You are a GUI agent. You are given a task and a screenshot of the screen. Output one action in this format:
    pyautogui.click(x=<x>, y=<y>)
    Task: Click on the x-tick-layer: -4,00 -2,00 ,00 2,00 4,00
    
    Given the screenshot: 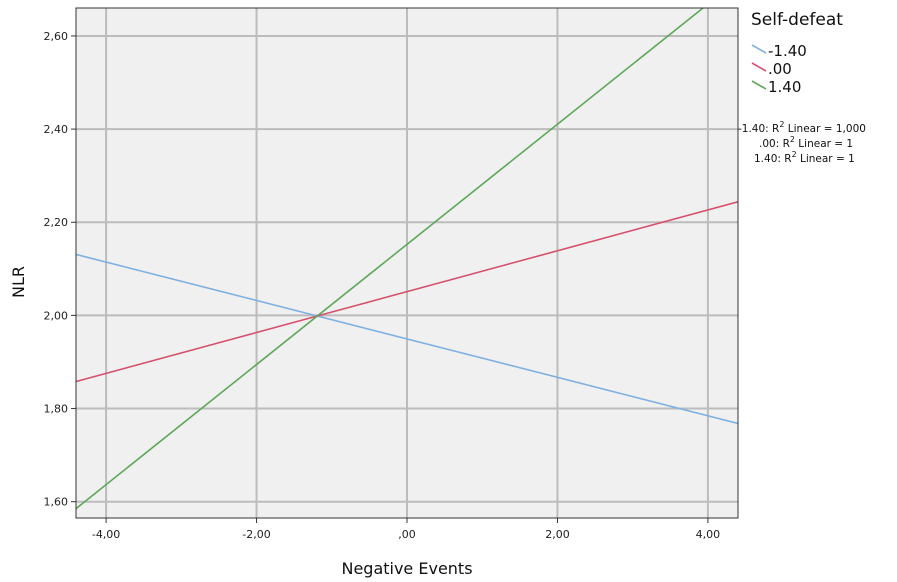 What is the action you would take?
    pyautogui.click(x=406, y=529)
    